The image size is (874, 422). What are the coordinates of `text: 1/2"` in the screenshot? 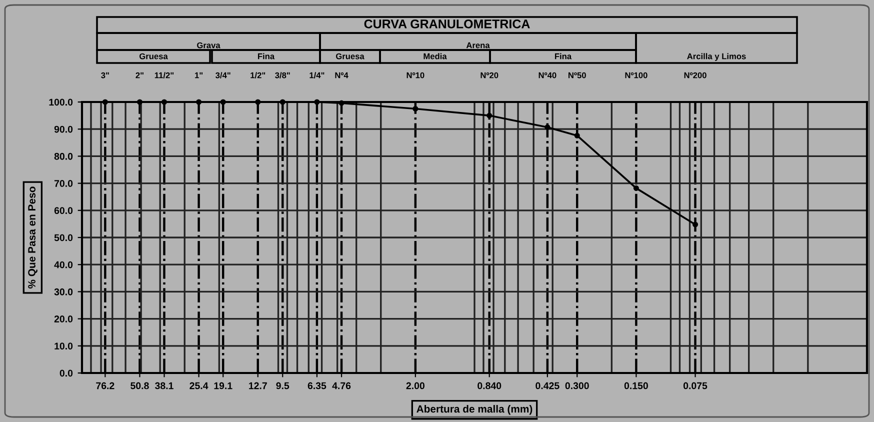 It's located at (258, 75).